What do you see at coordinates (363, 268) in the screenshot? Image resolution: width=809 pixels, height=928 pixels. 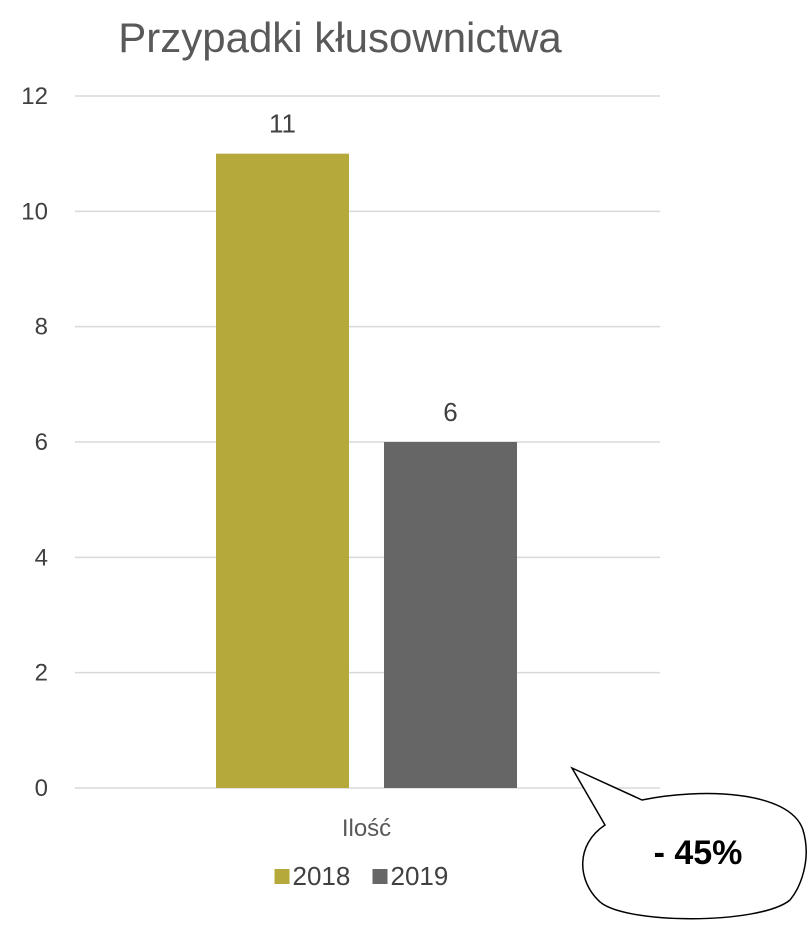 I see `data-labels: 11 6` at bounding box center [363, 268].